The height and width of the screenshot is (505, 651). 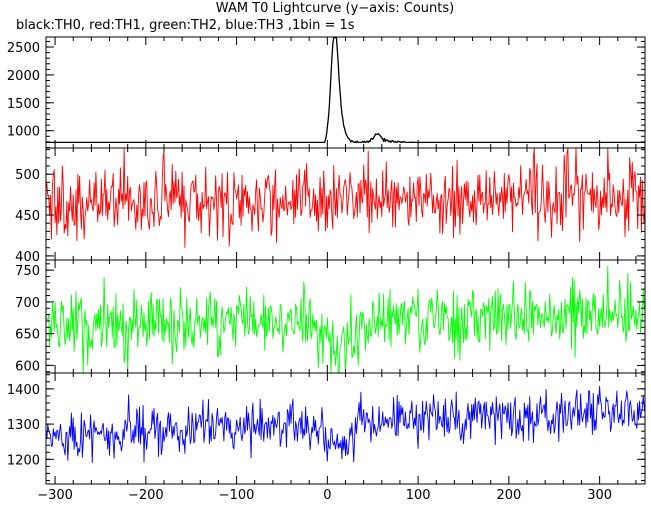 What do you see at coordinates (23, 48) in the screenshot?
I see `y-tick-label: 2500` at bounding box center [23, 48].